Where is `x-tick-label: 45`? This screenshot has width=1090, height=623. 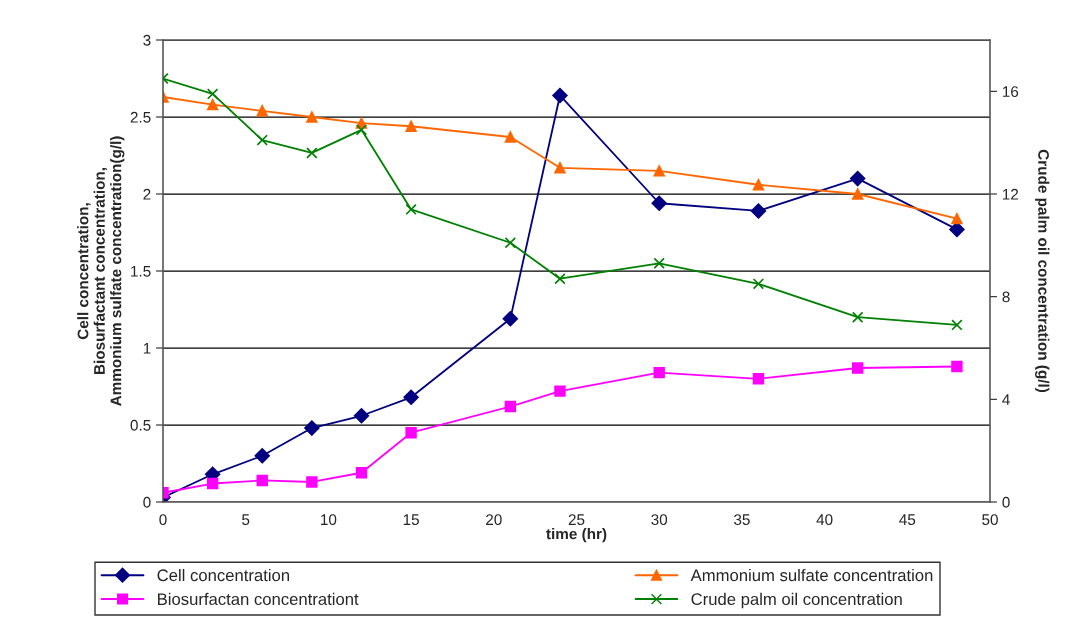 x-tick-label: 45 is located at coordinates (907, 520).